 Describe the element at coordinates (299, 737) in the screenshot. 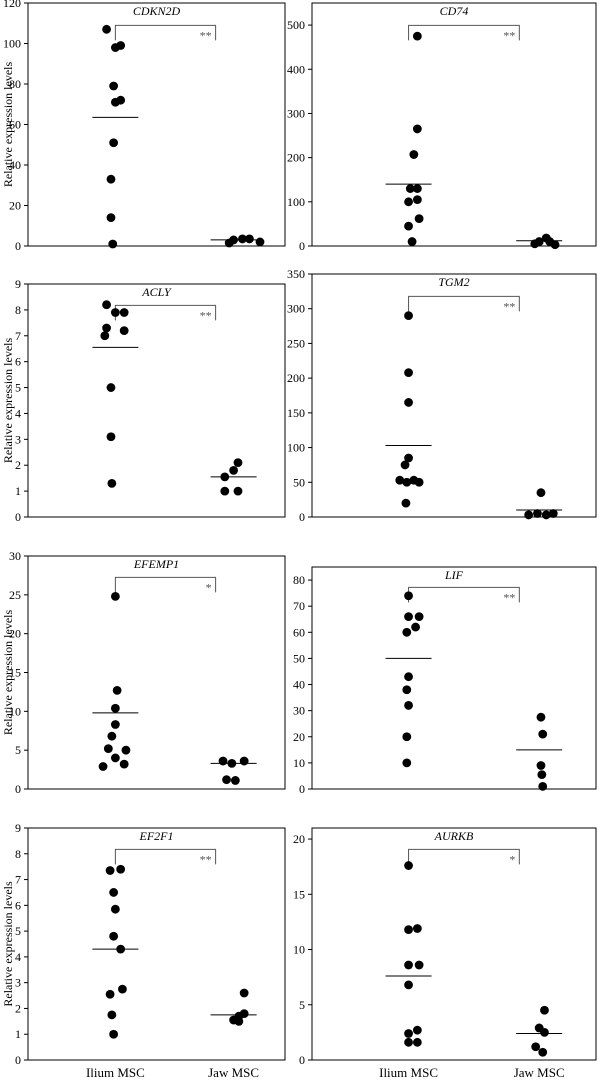

I see `y-tick-label: 20` at that location.